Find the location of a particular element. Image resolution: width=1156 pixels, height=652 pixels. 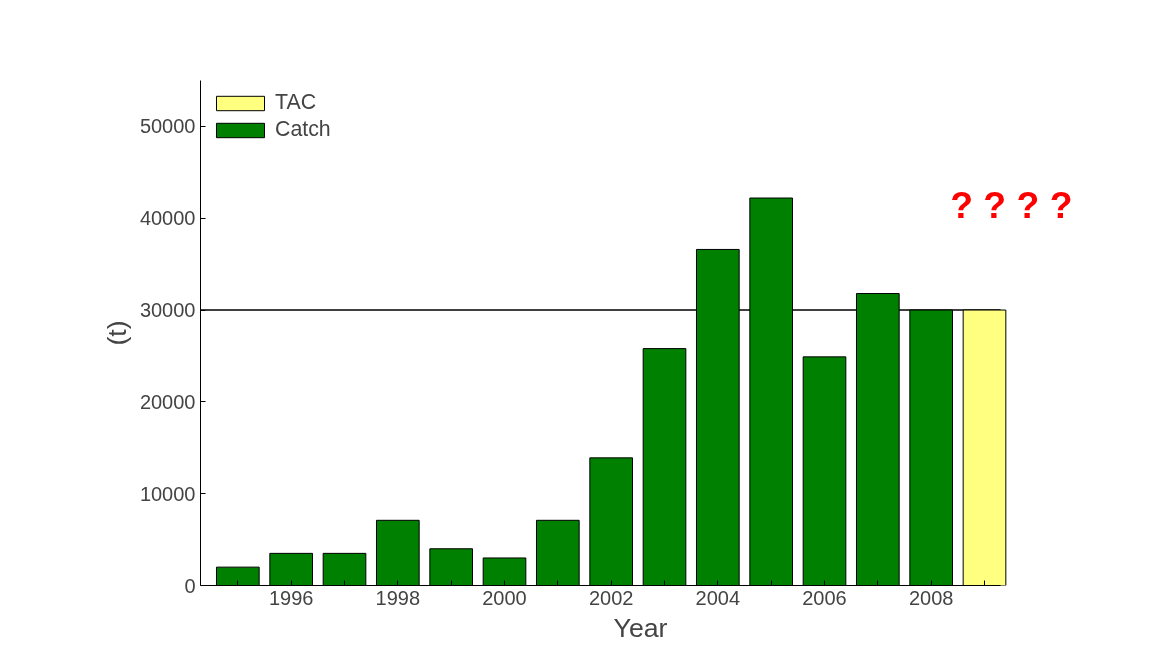

legend-label: Catch is located at coordinates (303, 129).